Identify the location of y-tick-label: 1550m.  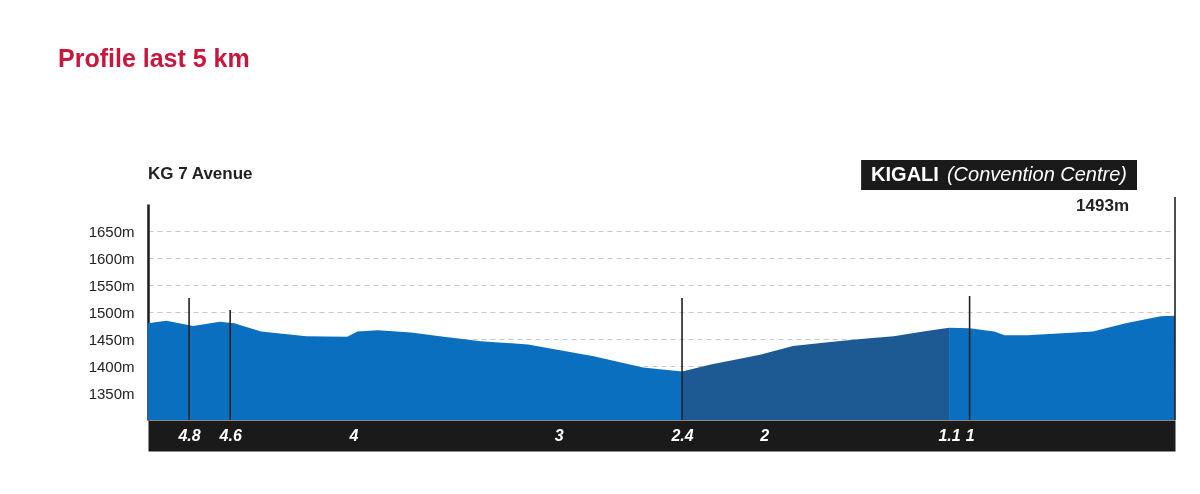
(111, 285).